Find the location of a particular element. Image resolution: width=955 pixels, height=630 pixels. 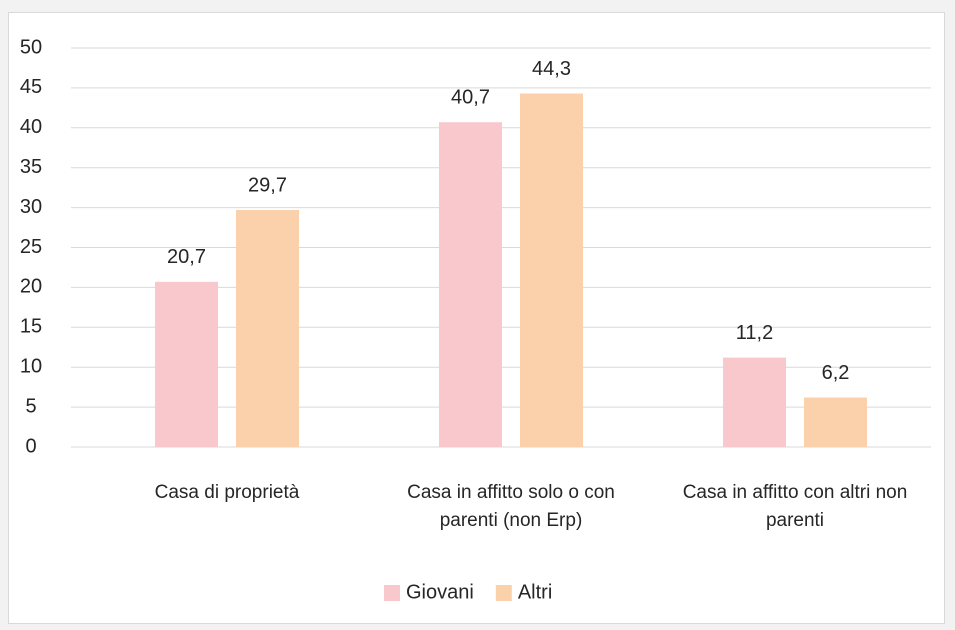

data-label: 20,7 is located at coordinates (186, 257).